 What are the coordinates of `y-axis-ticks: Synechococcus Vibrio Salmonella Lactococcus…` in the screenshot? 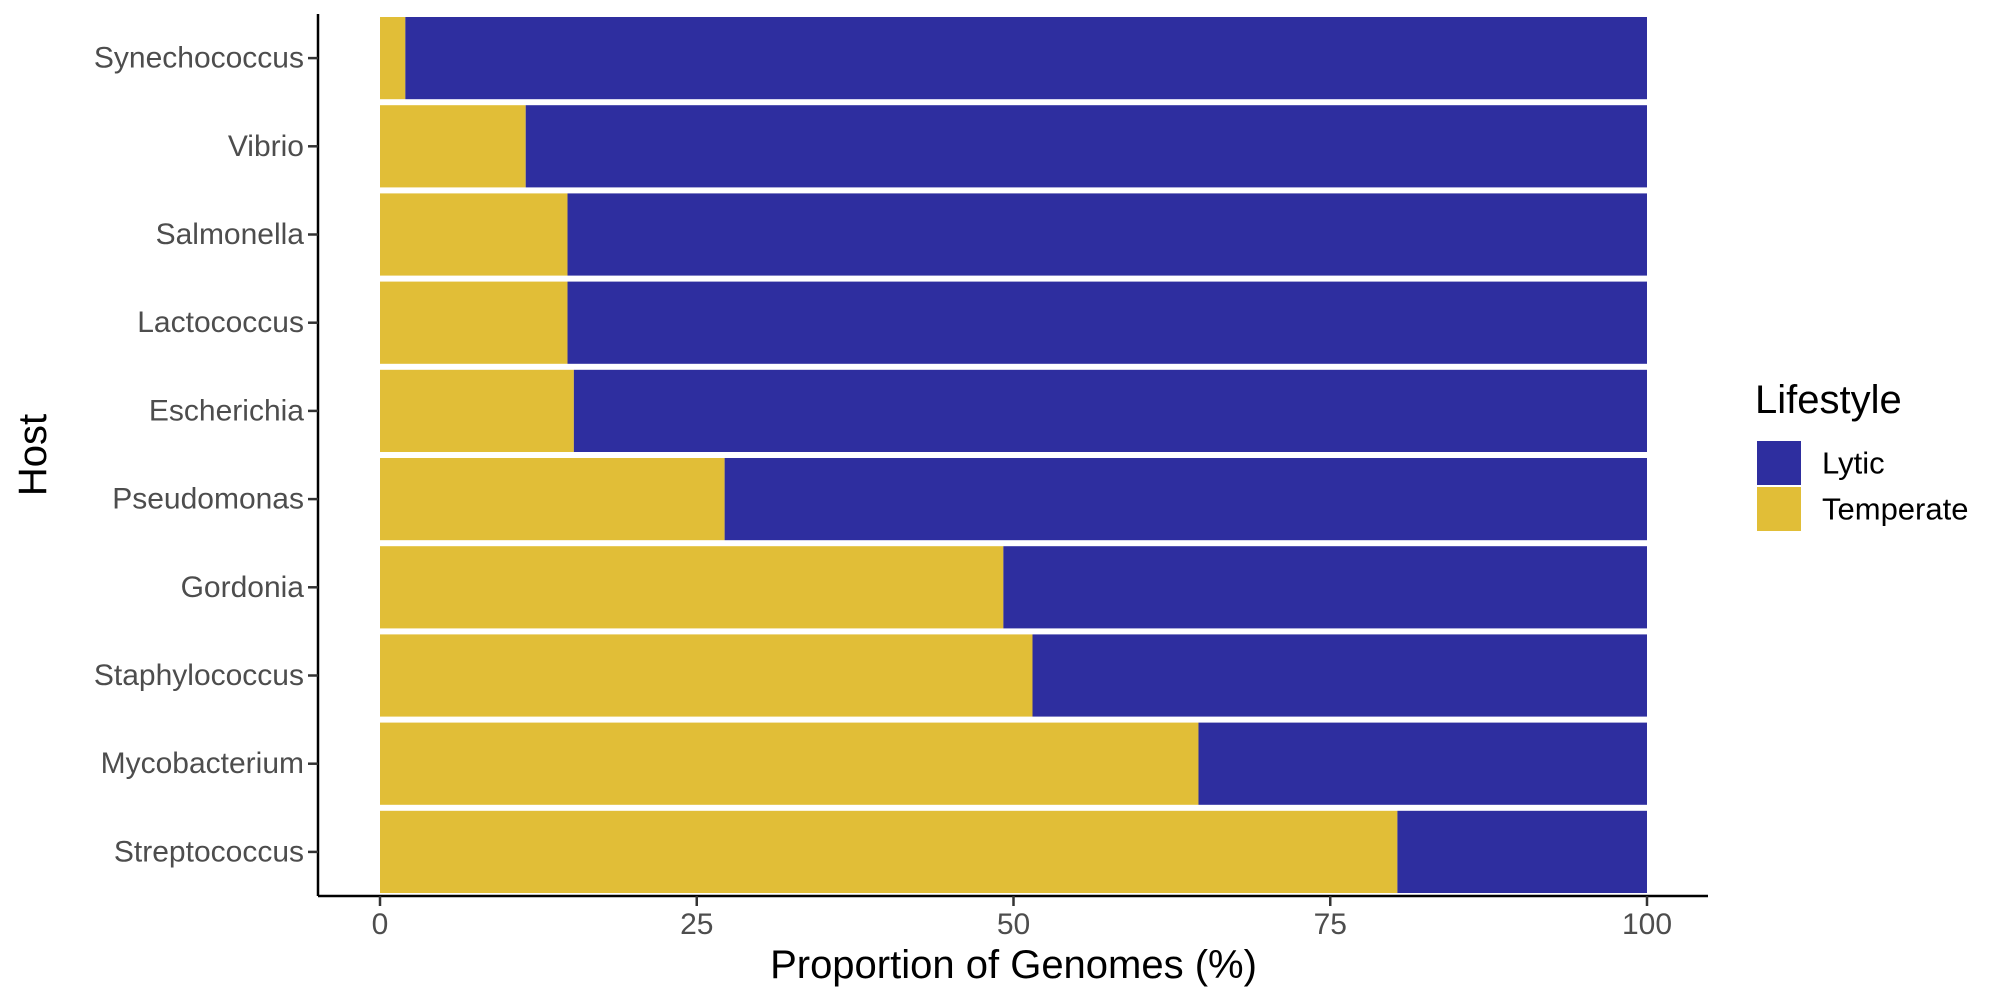 It's located at (206, 455).